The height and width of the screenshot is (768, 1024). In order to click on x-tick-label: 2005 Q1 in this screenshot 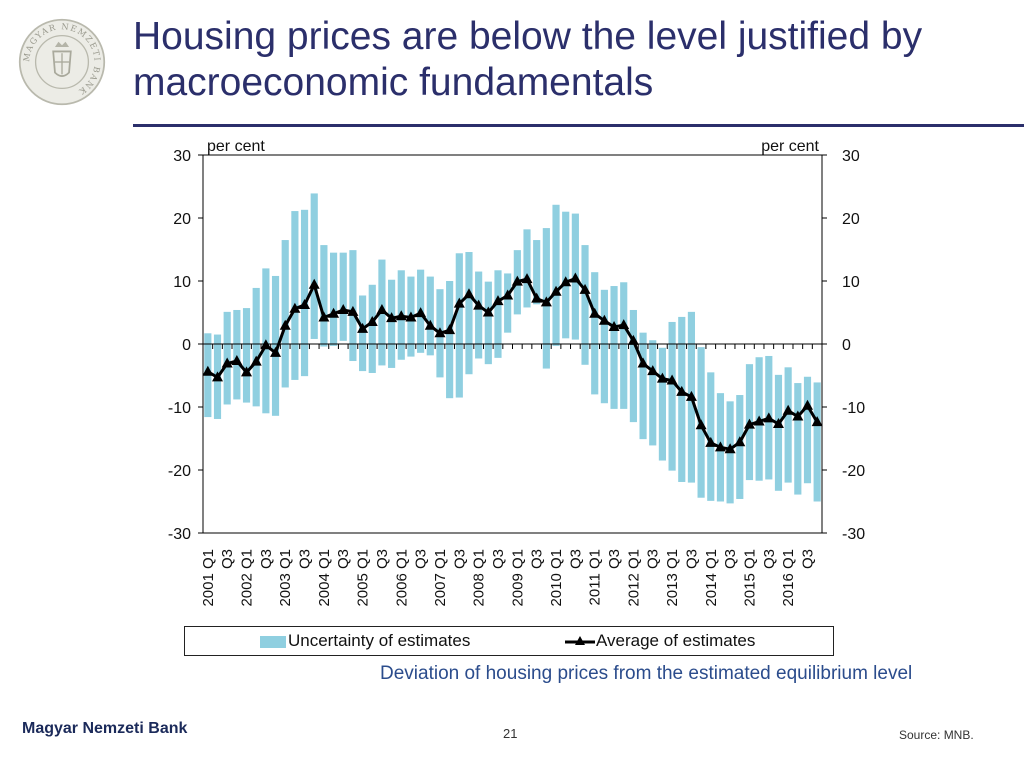, I will do `click(363, 578)`.